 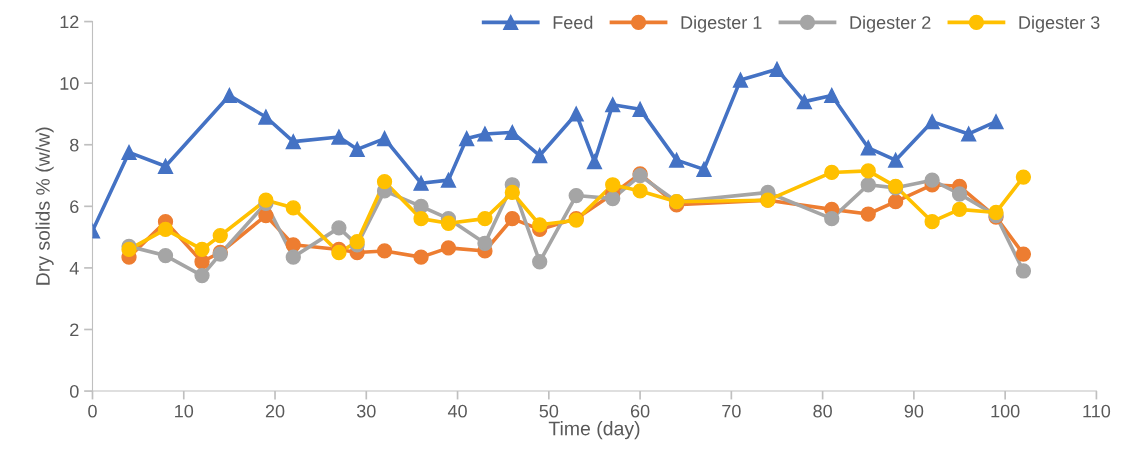 I want to click on legend-label: Digester 3, so click(x=1059, y=24).